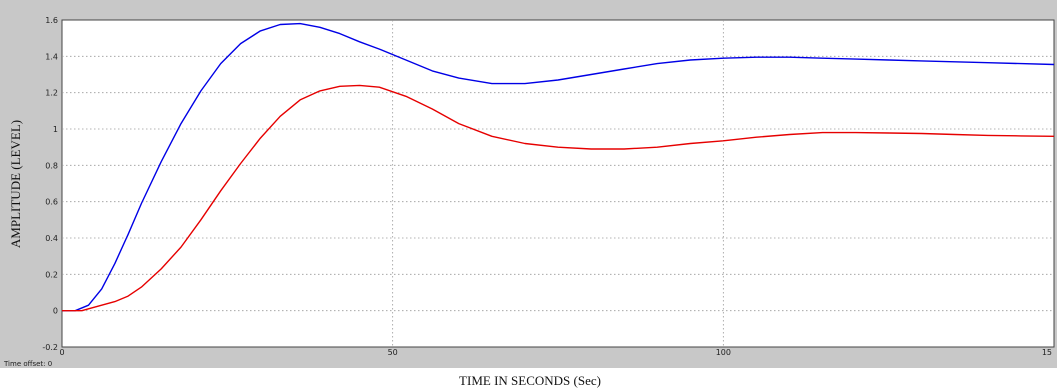 The height and width of the screenshot is (391, 1057). Describe the element at coordinates (55, 311) in the screenshot. I see `y-tick-label: 0` at that location.